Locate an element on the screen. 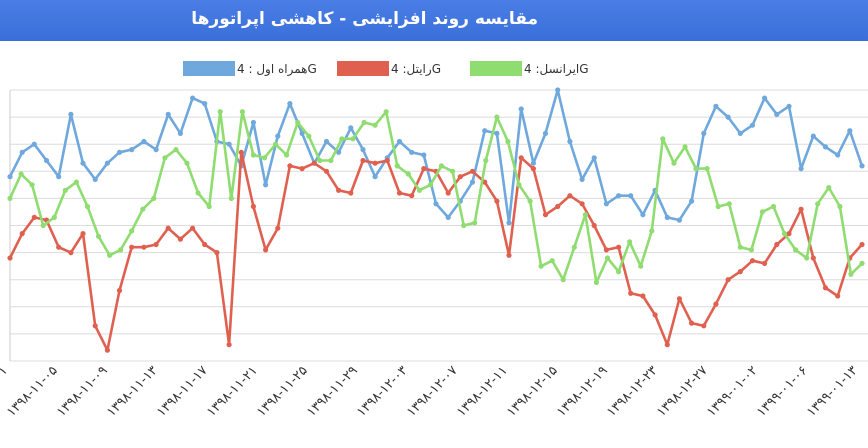 The image size is (868, 448). legend-swatch is located at coordinates (209, 68).